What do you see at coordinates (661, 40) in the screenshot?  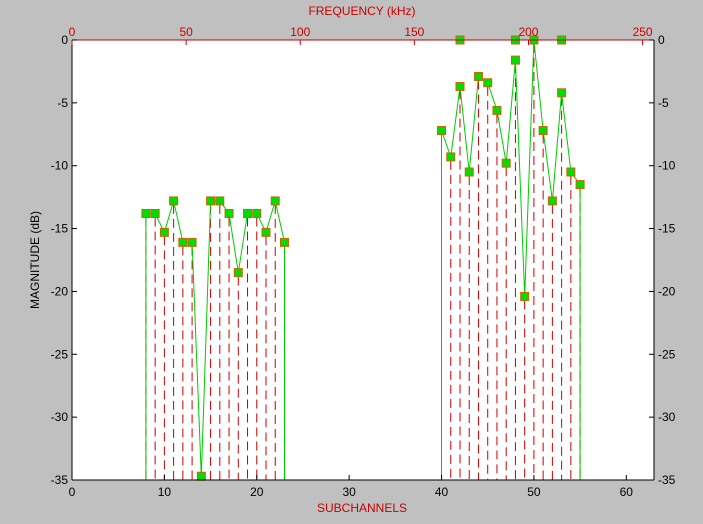 I see `y-tick-label-right: 0` at bounding box center [661, 40].